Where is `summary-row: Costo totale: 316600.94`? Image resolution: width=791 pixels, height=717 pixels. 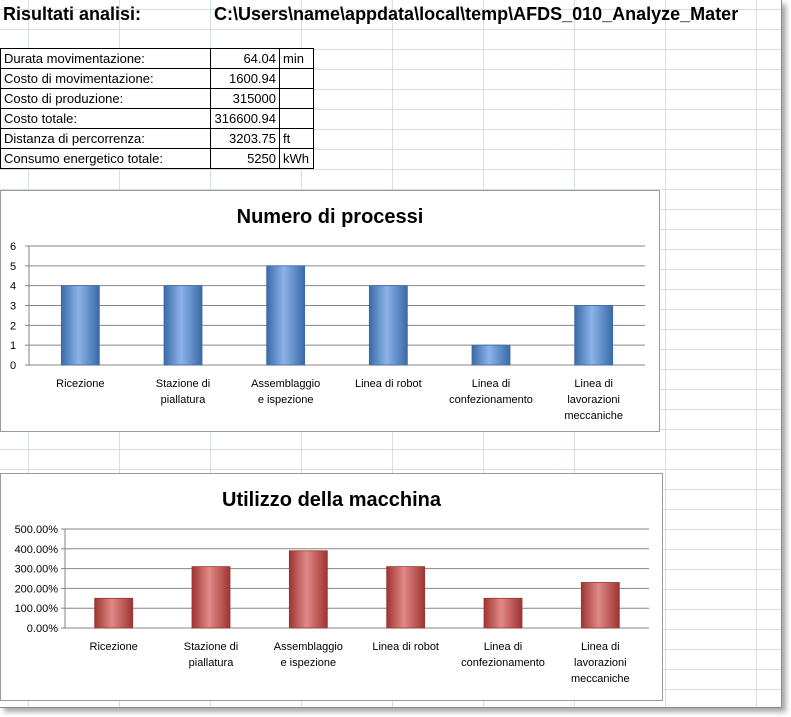
summary-row: Costo totale: 316600.94 is located at coordinates (157, 118).